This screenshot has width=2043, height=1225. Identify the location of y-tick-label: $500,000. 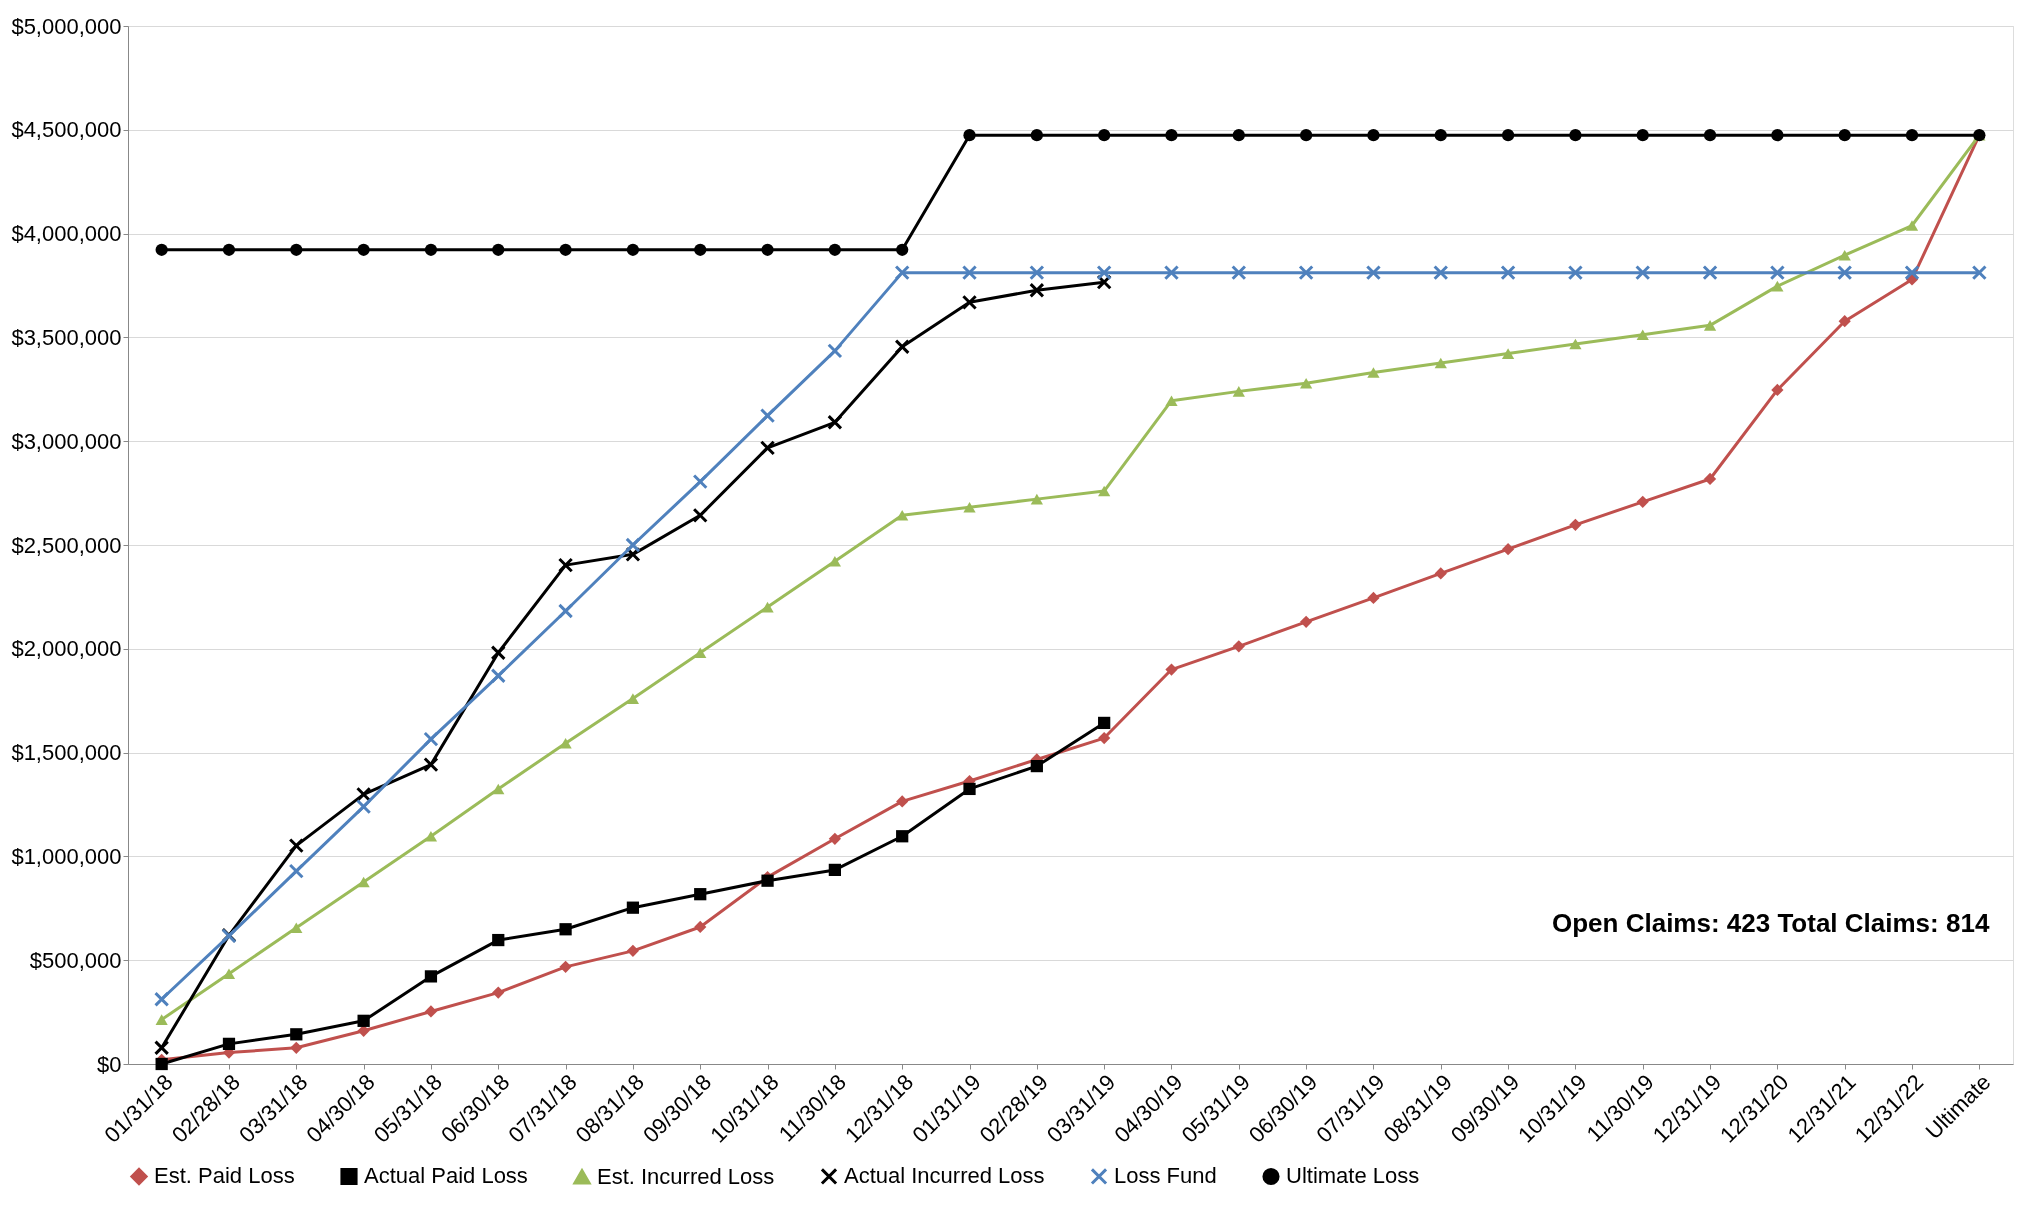
(75, 960).